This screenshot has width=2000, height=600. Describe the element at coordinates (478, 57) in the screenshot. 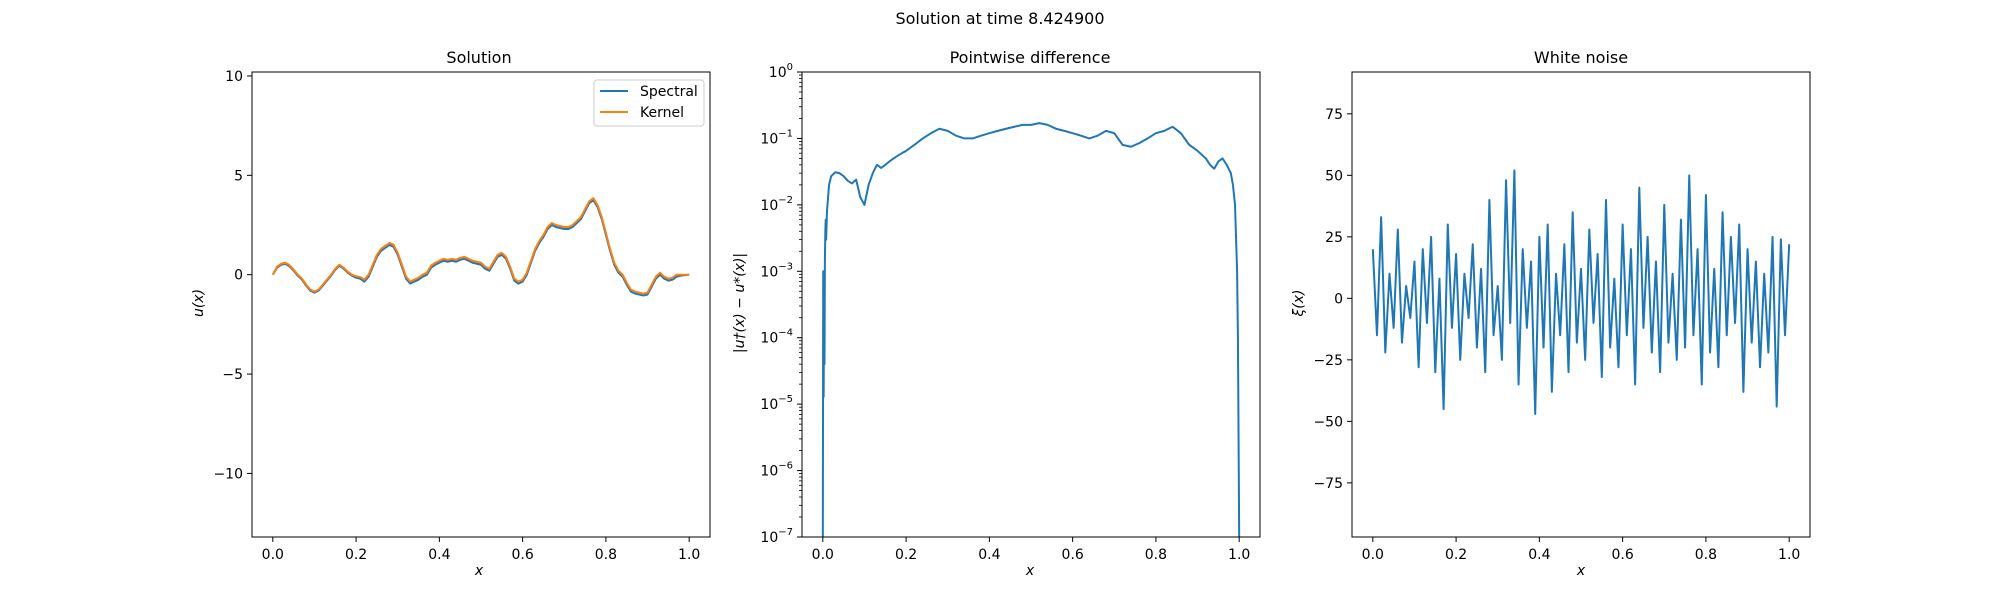

I see `subplot-title: Solution` at that location.